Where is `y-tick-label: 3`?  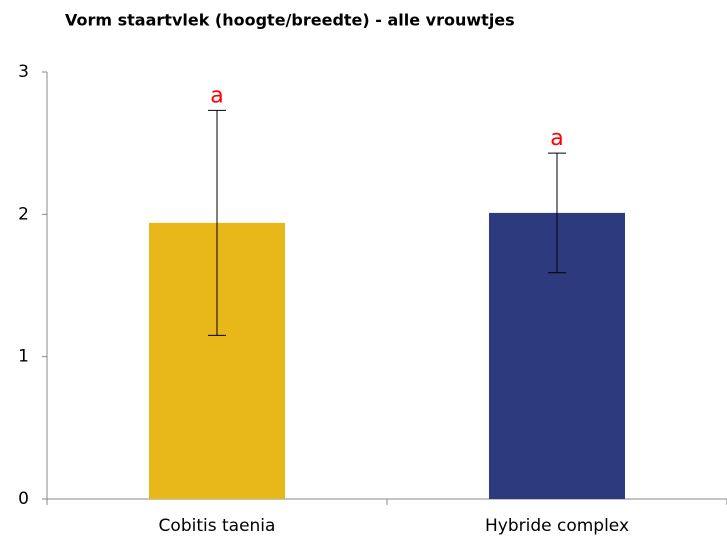 y-tick-label: 3 is located at coordinates (23, 72).